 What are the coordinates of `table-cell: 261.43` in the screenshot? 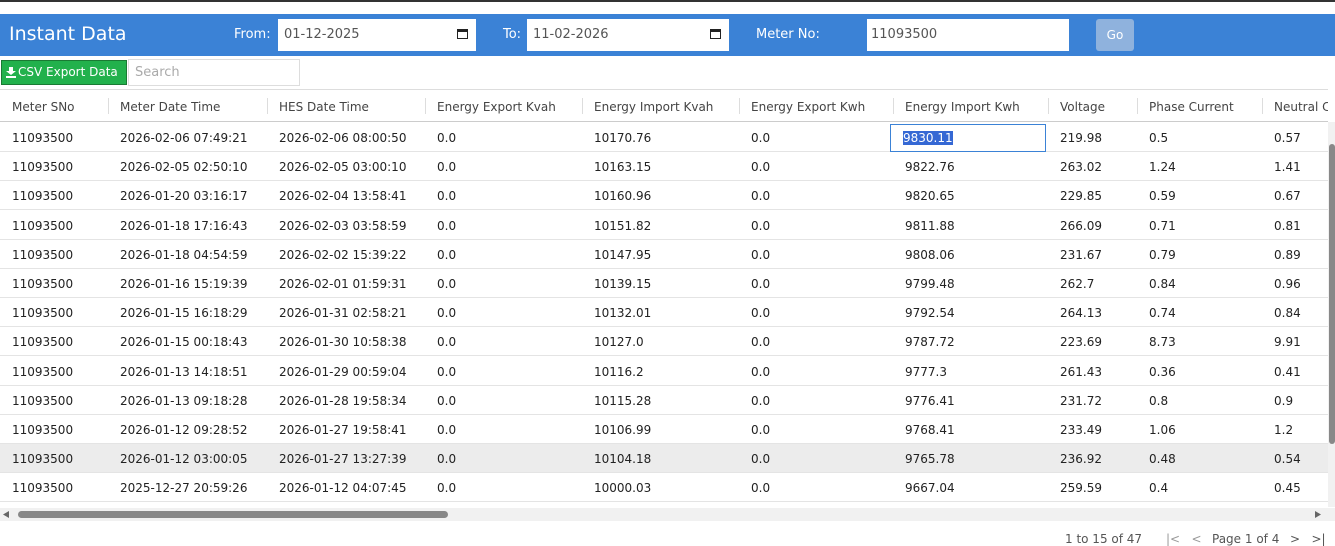 It's located at (1081, 371).